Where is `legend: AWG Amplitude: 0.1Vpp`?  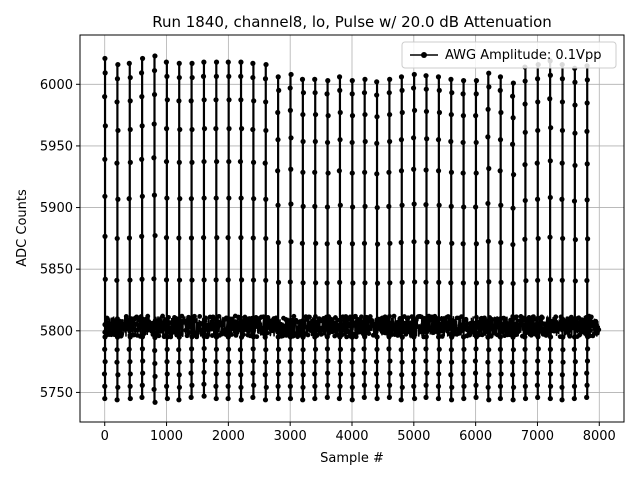 legend: AWG Amplitude: 0.1Vpp is located at coordinates (509, 55).